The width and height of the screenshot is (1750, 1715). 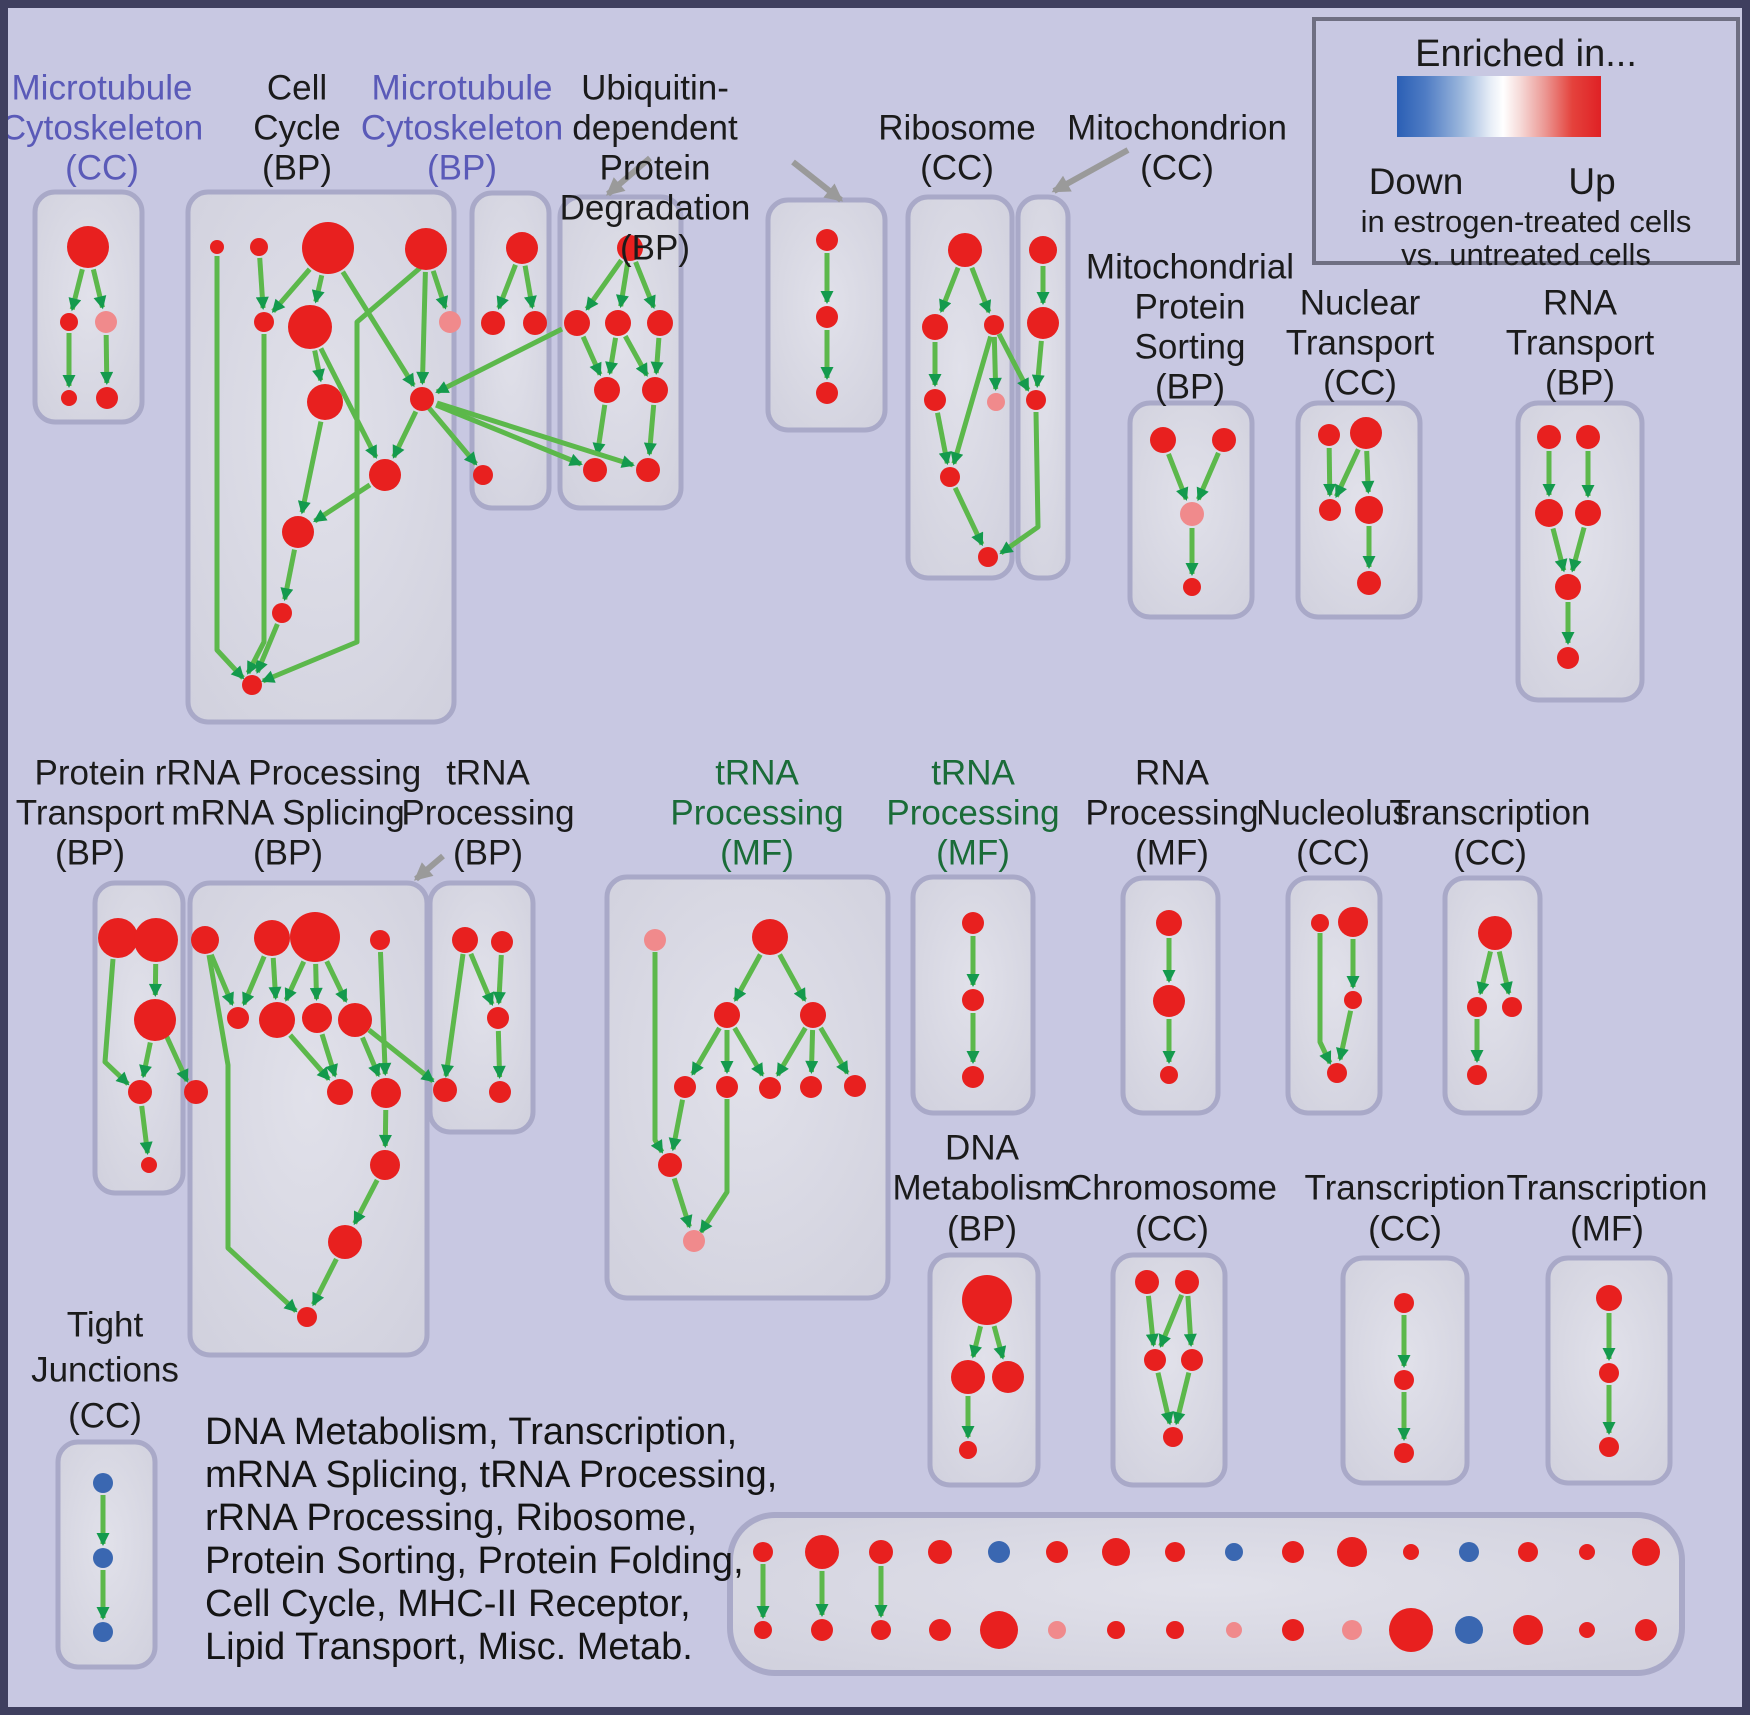 I want to click on label-rna-transport-line-1: RNA, so click(x=1580, y=303).